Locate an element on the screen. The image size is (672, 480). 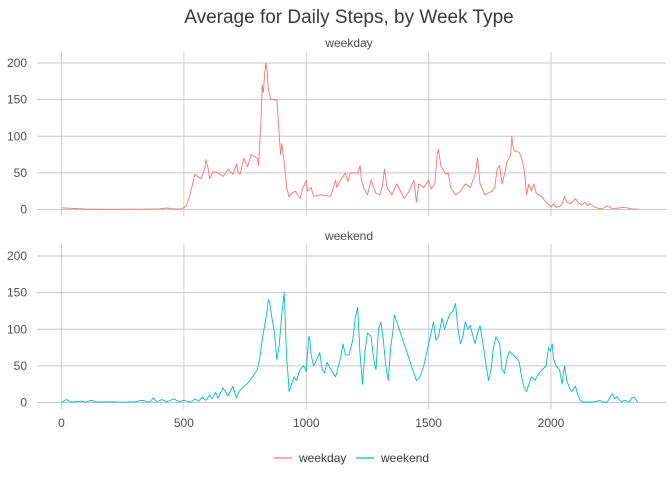
y-tick-label-weekend-150: 150 is located at coordinates (17, 293).